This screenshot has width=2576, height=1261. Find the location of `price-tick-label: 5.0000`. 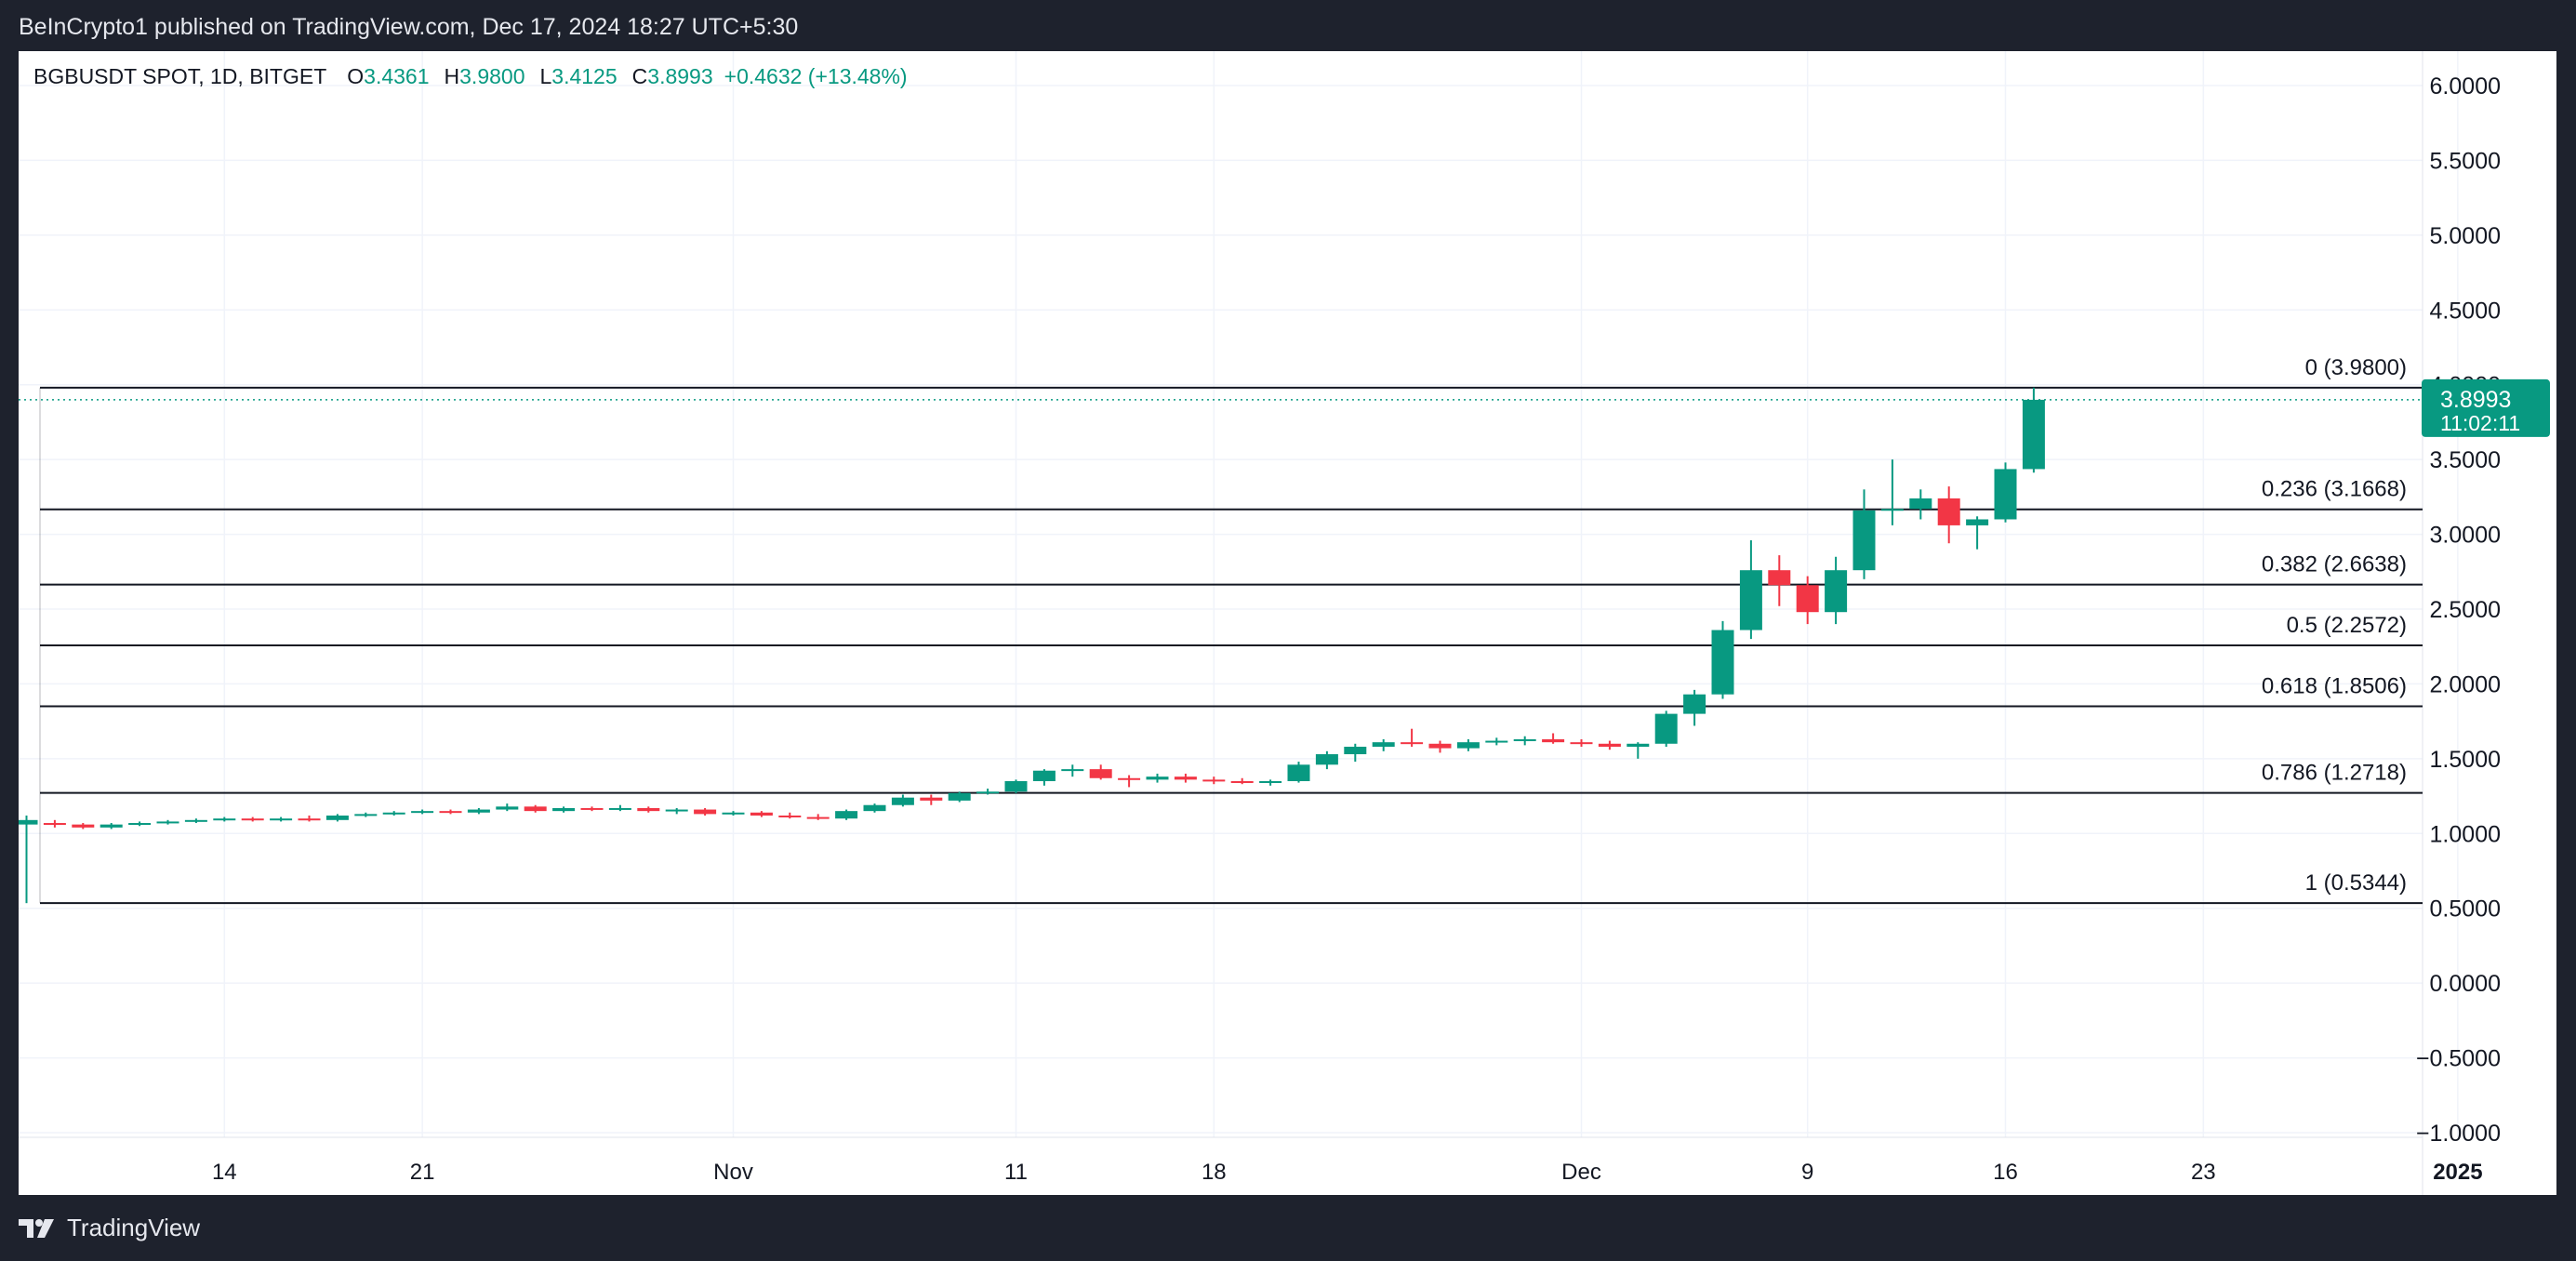

price-tick-label: 5.0000 is located at coordinates (2465, 236).